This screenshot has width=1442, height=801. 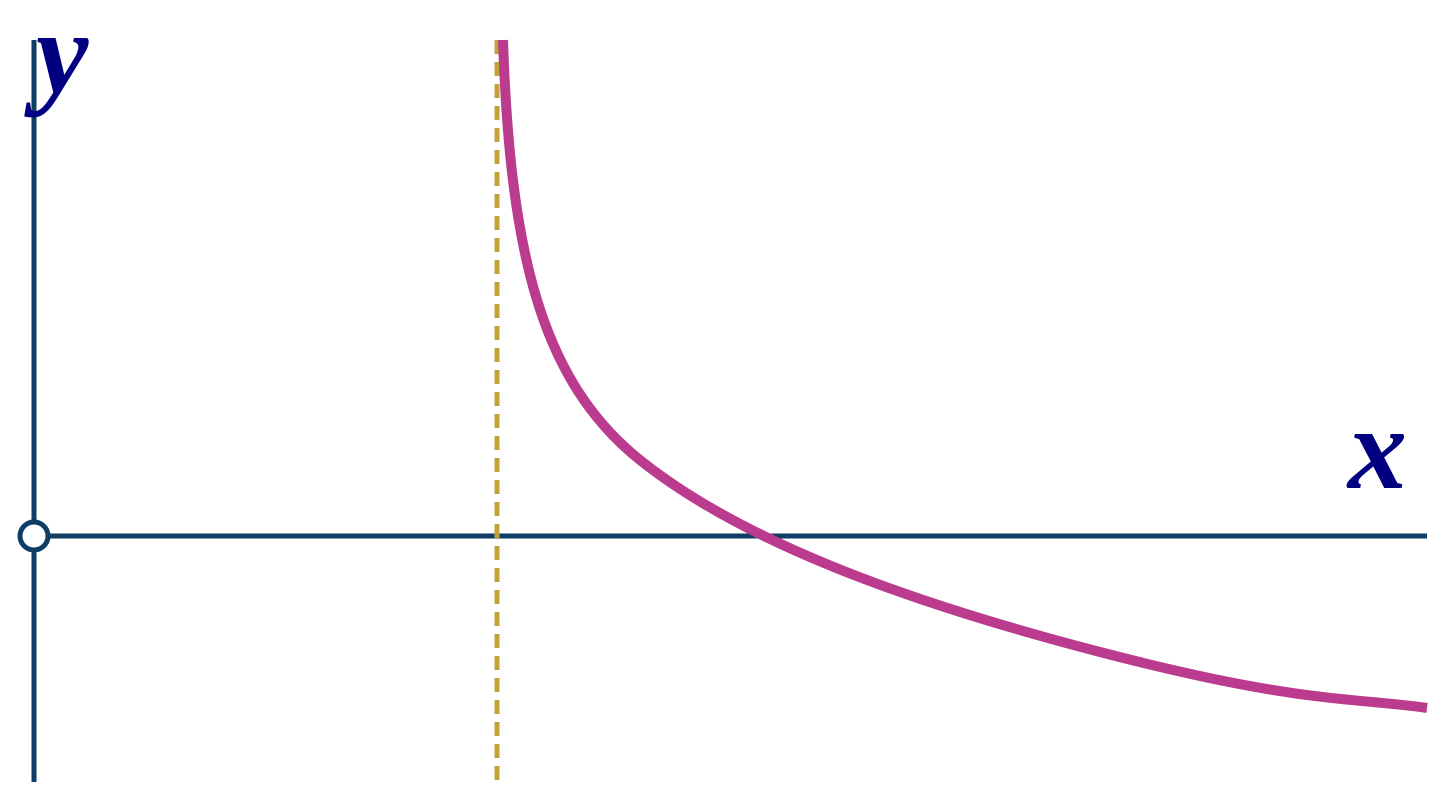 What do you see at coordinates (34, 536) in the screenshot?
I see `origin-marker` at bounding box center [34, 536].